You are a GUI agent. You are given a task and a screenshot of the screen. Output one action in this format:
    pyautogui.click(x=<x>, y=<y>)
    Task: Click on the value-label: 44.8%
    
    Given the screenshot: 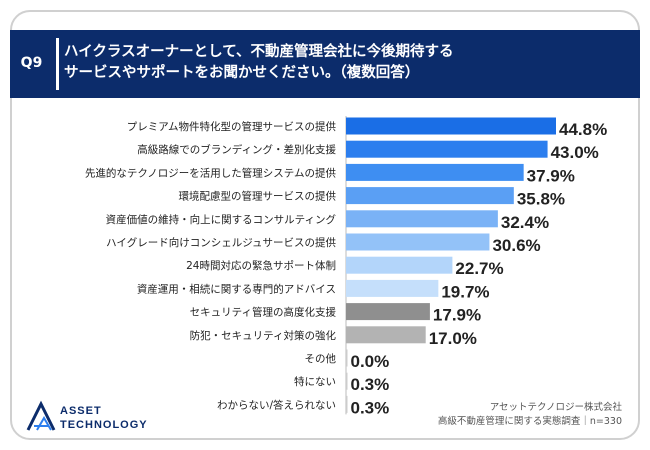 What is the action you would take?
    pyautogui.click(x=583, y=129)
    